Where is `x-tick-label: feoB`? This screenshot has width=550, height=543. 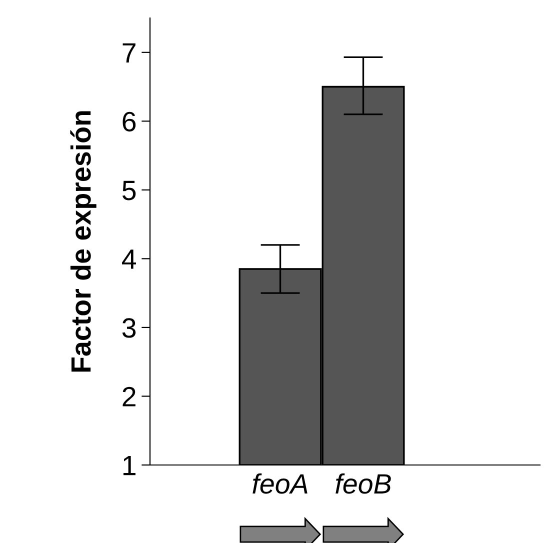
x-tick-label: feoB is located at coordinates (363, 483).